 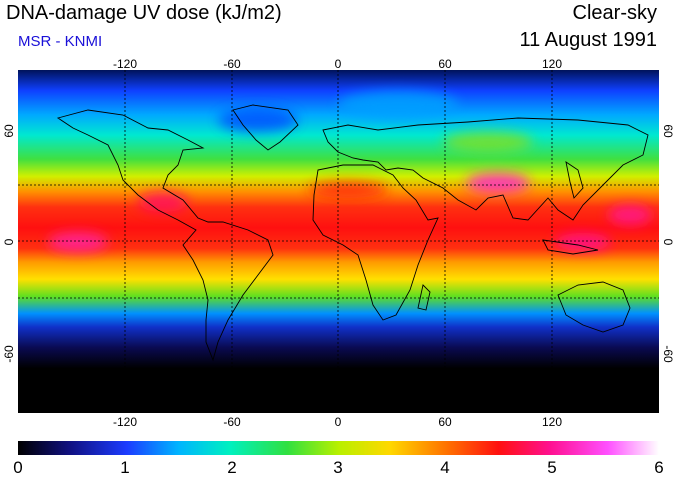 What do you see at coordinates (445, 422) in the screenshot?
I see `lon-label-bottom: 60` at bounding box center [445, 422].